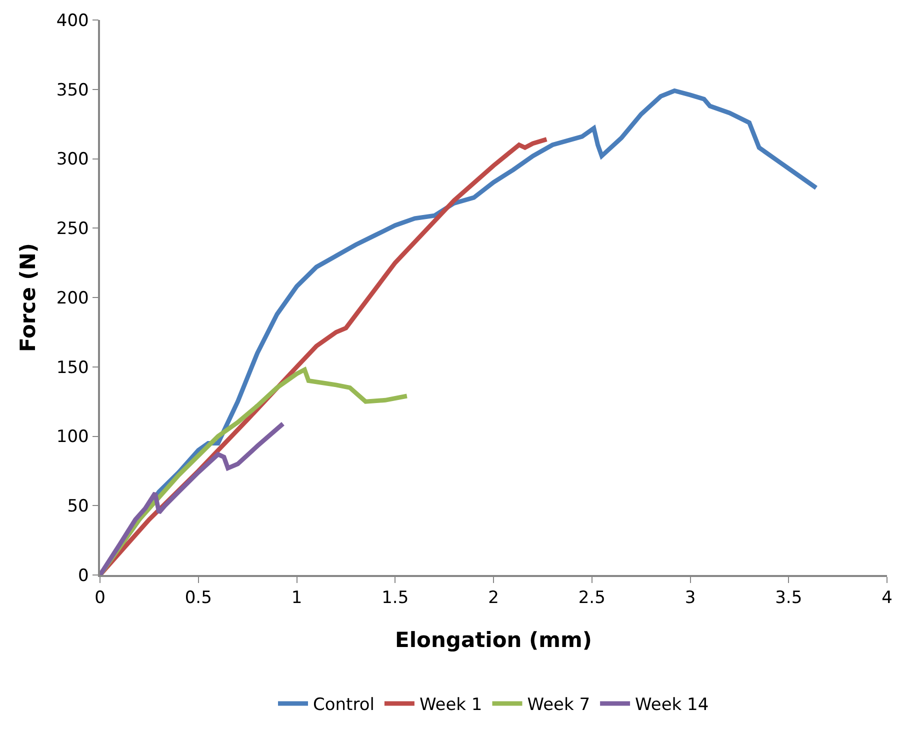 Image resolution: width=902 pixels, height=732 pixels. Describe the element at coordinates (198, 598) in the screenshot. I see `x-tick-label: 0.5` at that location.